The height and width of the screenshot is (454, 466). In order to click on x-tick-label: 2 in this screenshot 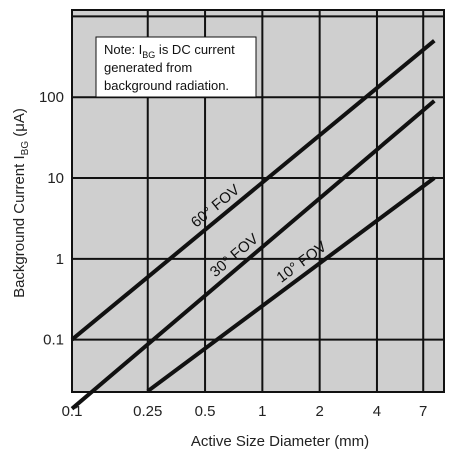, I will do `click(319, 411)`.